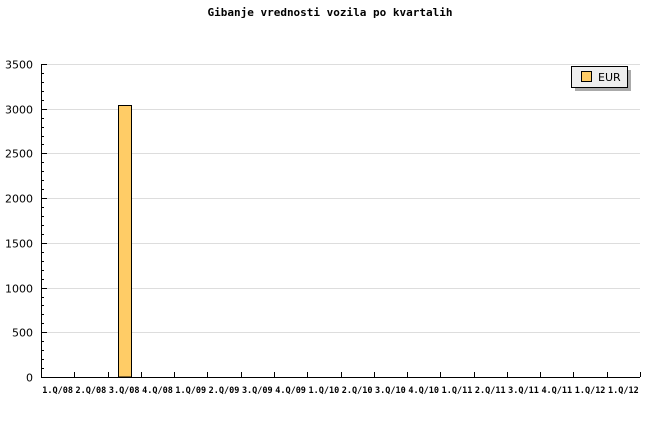  What do you see at coordinates (57, 391) in the screenshot?
I see `x-tick-label: 1.Q/08` at bounding box center [57, 391].